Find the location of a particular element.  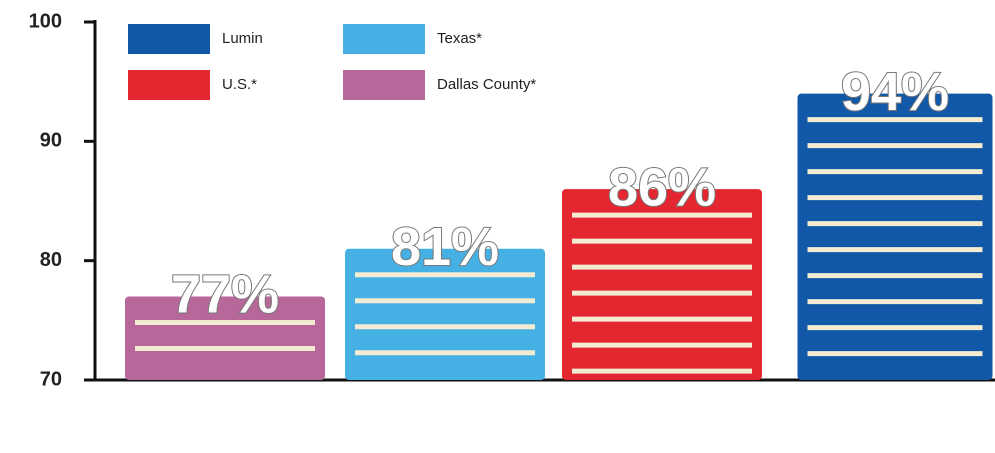

legend-label: Texas* is located at coordinates (459, 38).